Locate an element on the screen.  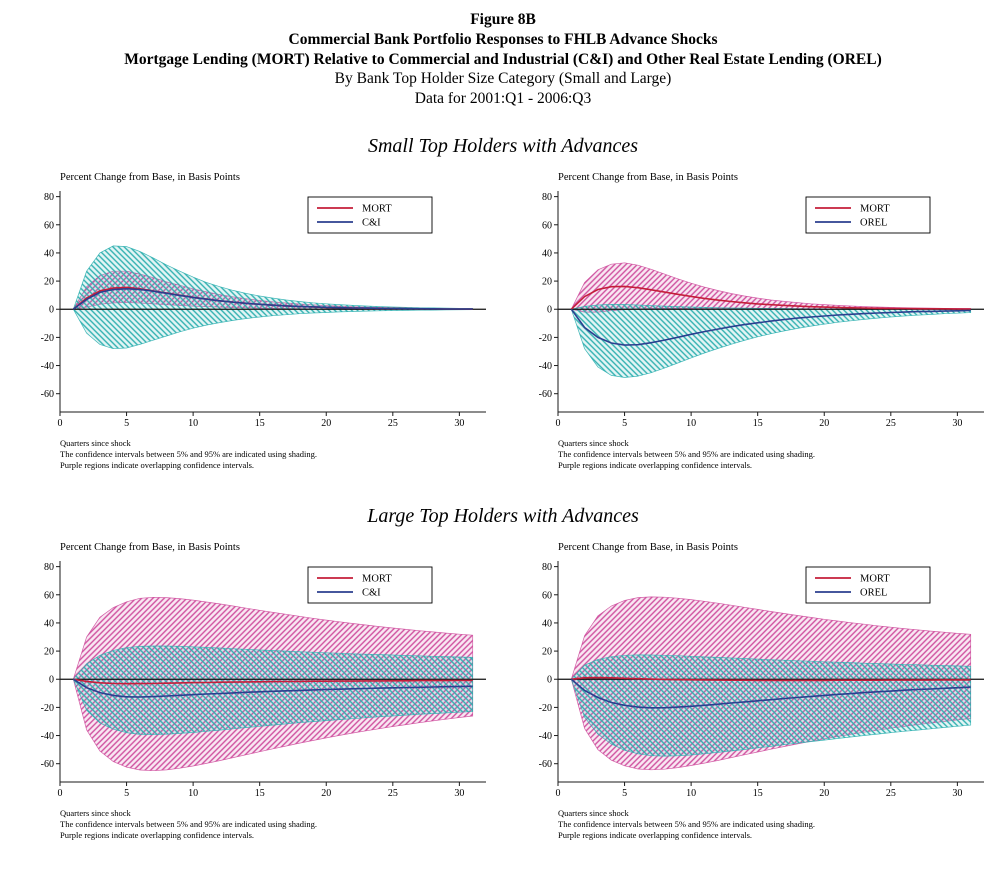
chart-canvas-large-mort-orel: -60 -40 -20 0 20 40 60 80 0 5 10 15 20 25 30 MORT OREL is located at coordinates (761, 680).